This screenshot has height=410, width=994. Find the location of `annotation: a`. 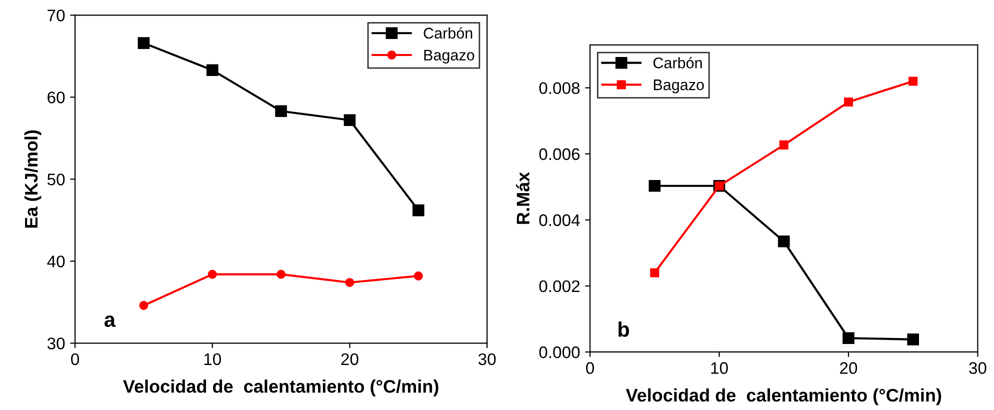

annotation: a is located at coordinates (110, 321).